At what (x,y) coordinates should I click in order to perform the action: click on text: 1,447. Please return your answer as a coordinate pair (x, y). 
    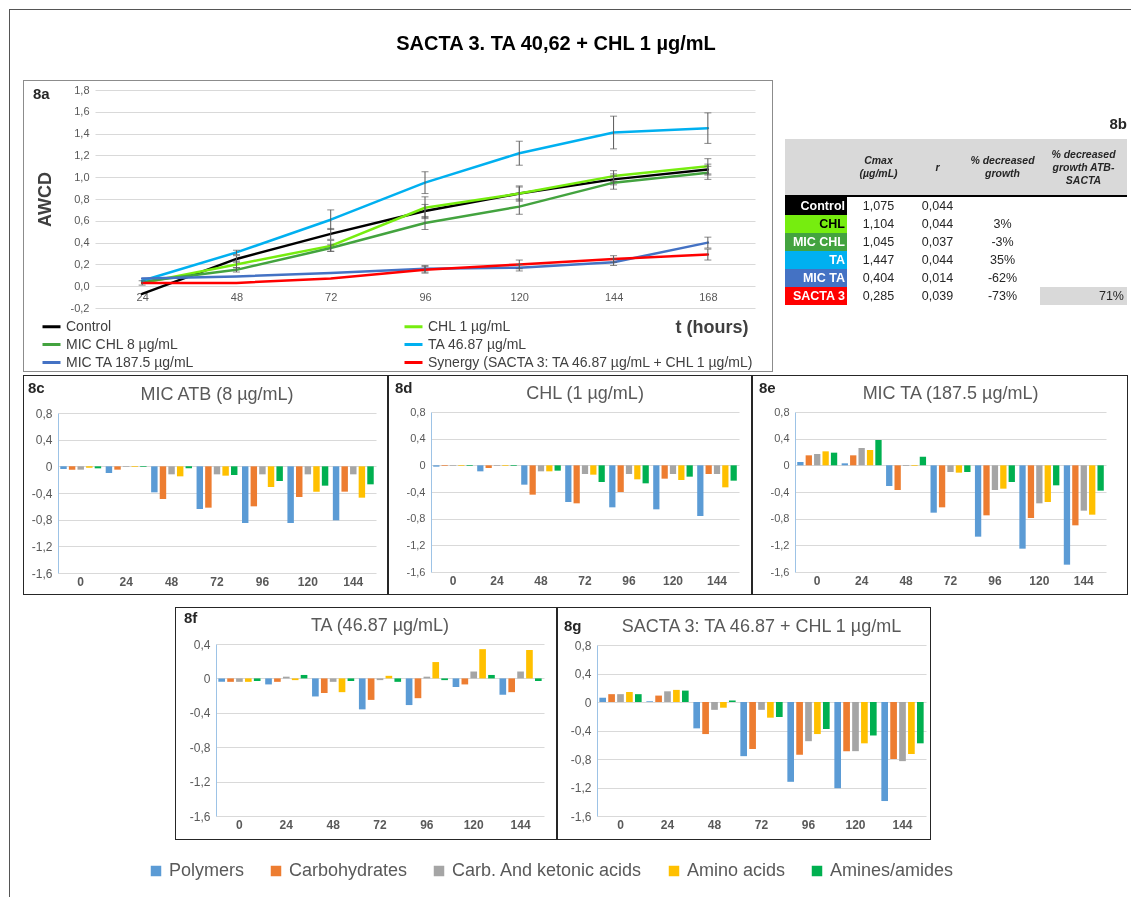
    Looking at the image, I should click on (878, 260).